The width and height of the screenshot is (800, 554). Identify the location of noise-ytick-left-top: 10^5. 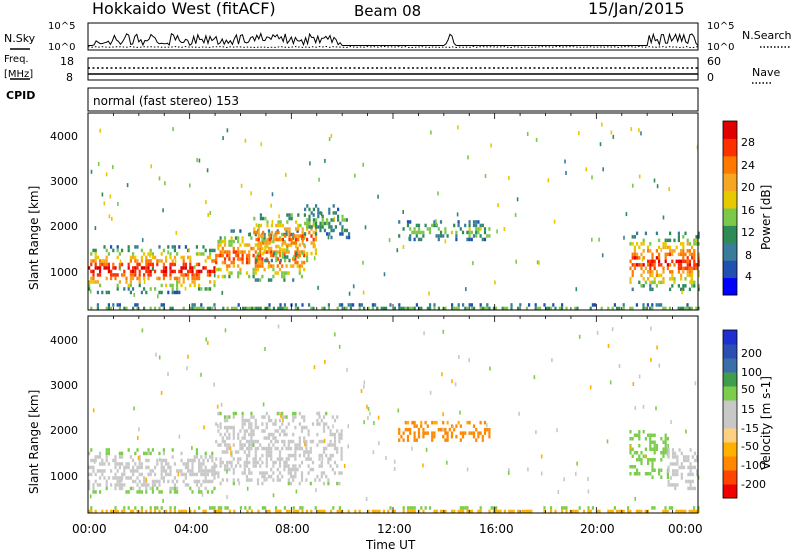
(61, 26).